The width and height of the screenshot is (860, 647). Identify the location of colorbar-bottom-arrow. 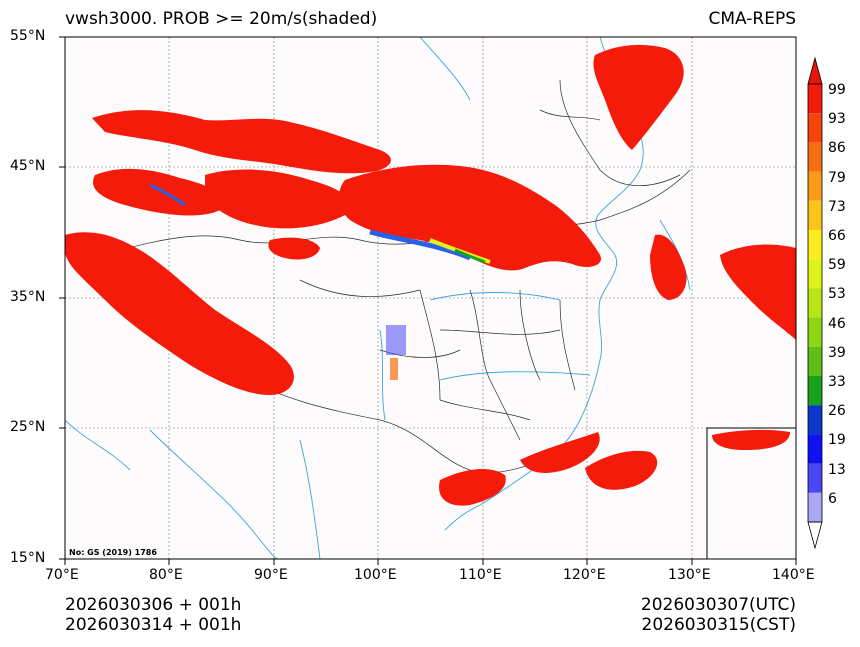
(815, 535).